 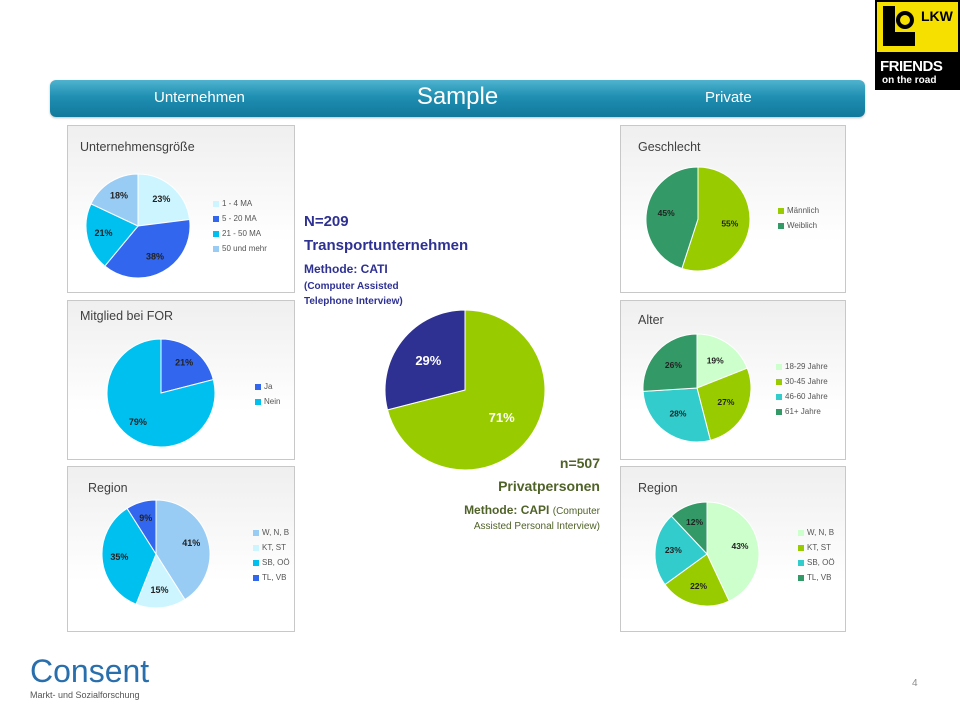 I want to click on pie-slice-label: 22%, so click(x=698, y=586).